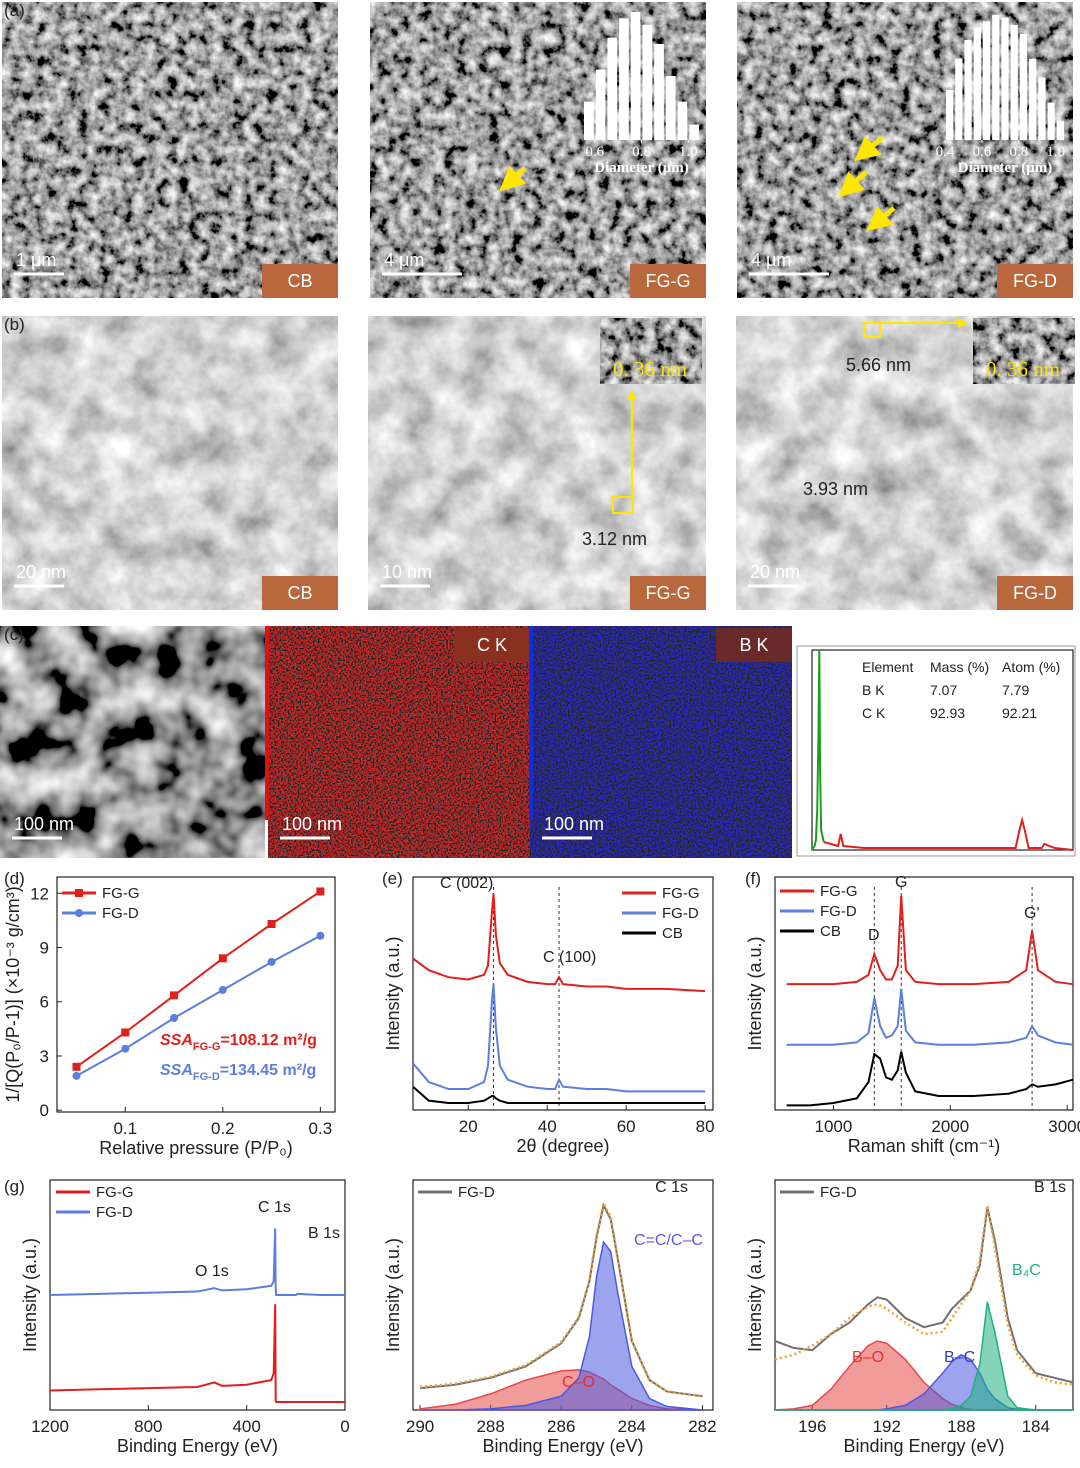 The height and width of the screenshot is (1468, 1080). What do you see at coordinates (650, 369) in the screenshot?
I see `inset-label: 0. 36 nm` at bounding box center [650, 369].